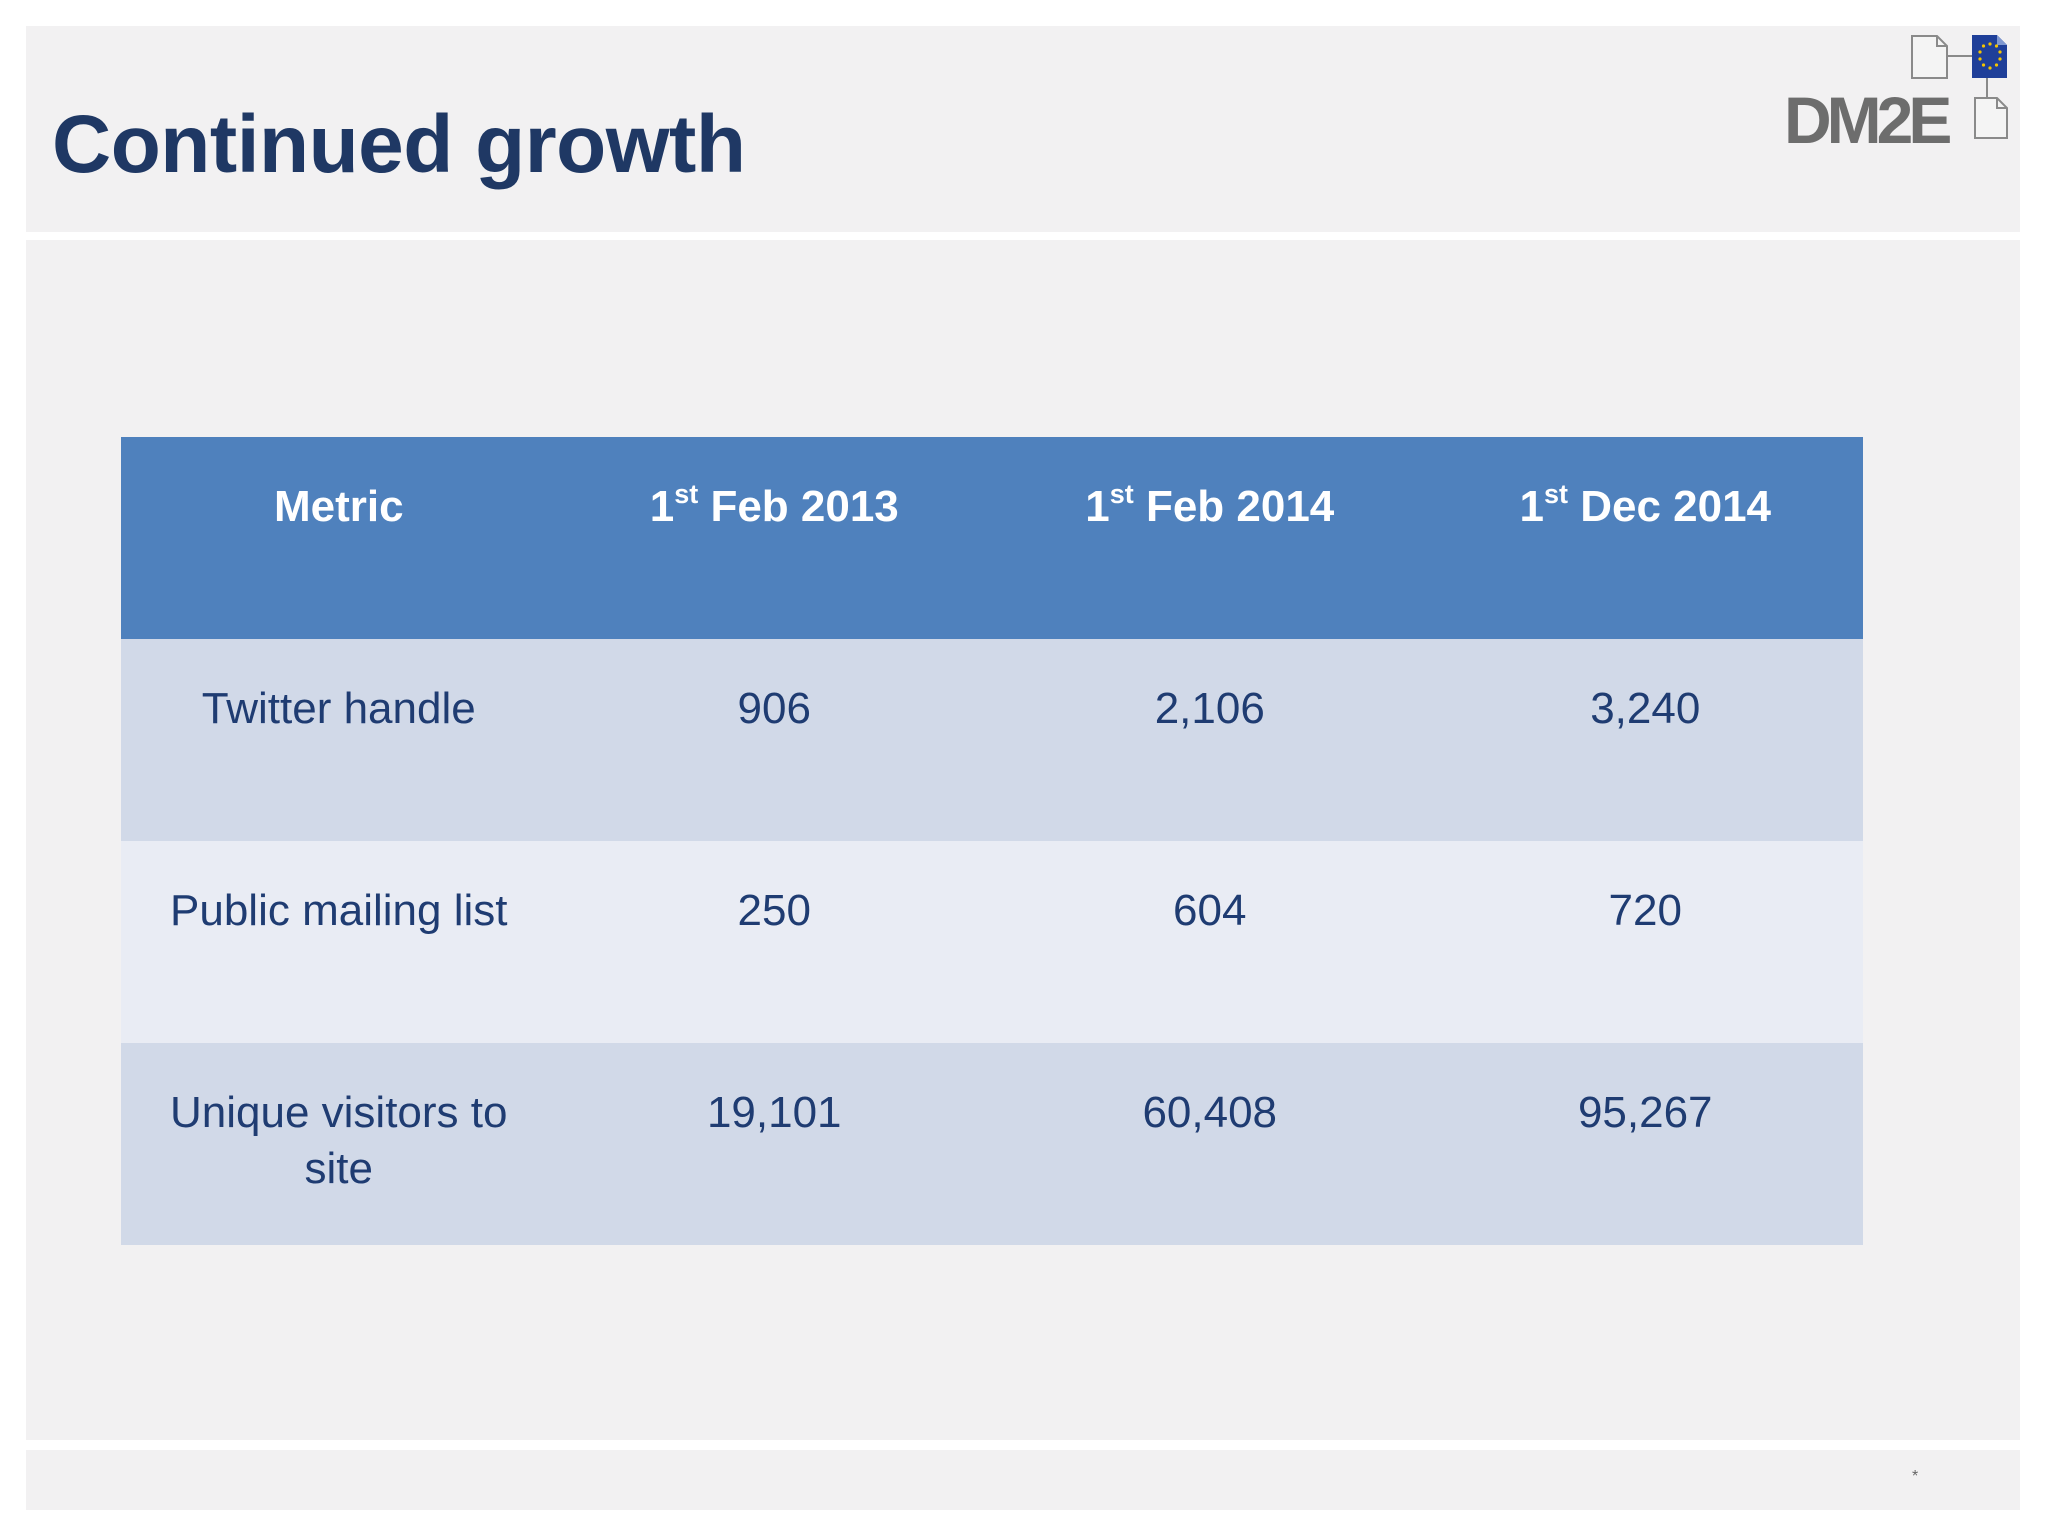 The image size is (2048, 1536). What do you see at coordinates (774, 505) in the screenshot?
I see `column-header-feb-2013: 1st Feb 2013` at bounding box center [774, 505].